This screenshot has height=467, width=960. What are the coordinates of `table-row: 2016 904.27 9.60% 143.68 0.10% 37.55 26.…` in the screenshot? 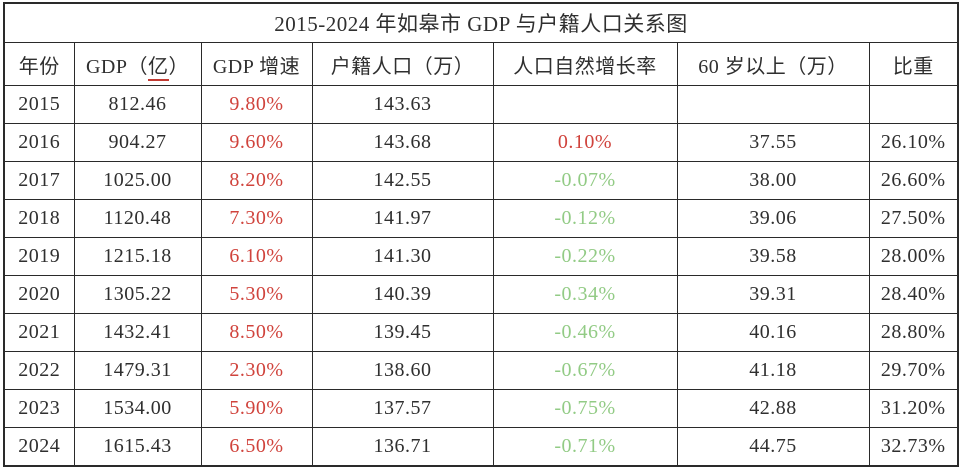 It's located at (481, 142).